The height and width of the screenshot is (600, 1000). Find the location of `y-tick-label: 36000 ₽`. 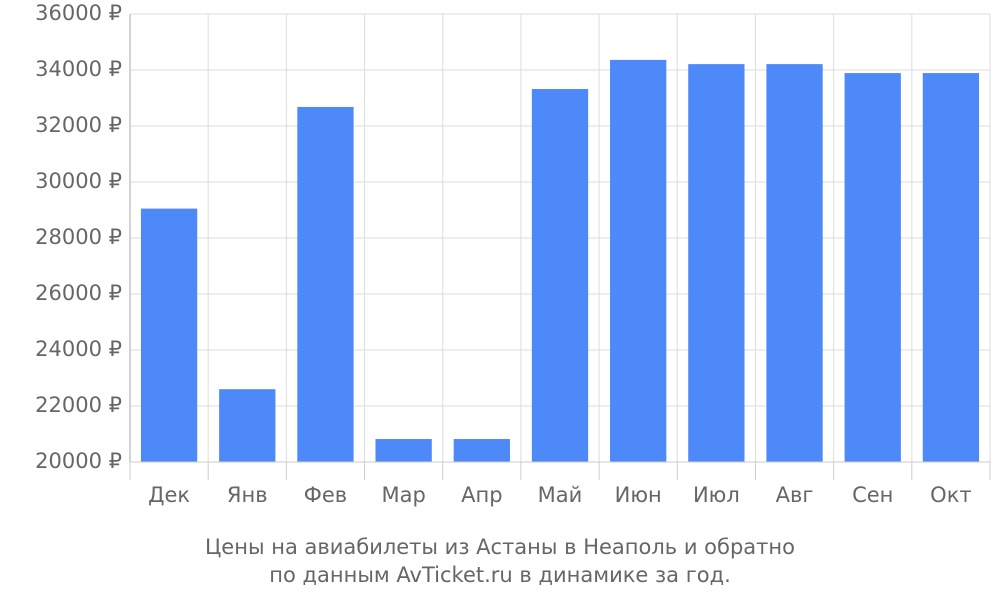

y-tick-label: 36000 ₽ is located at coordinates (78, 13).